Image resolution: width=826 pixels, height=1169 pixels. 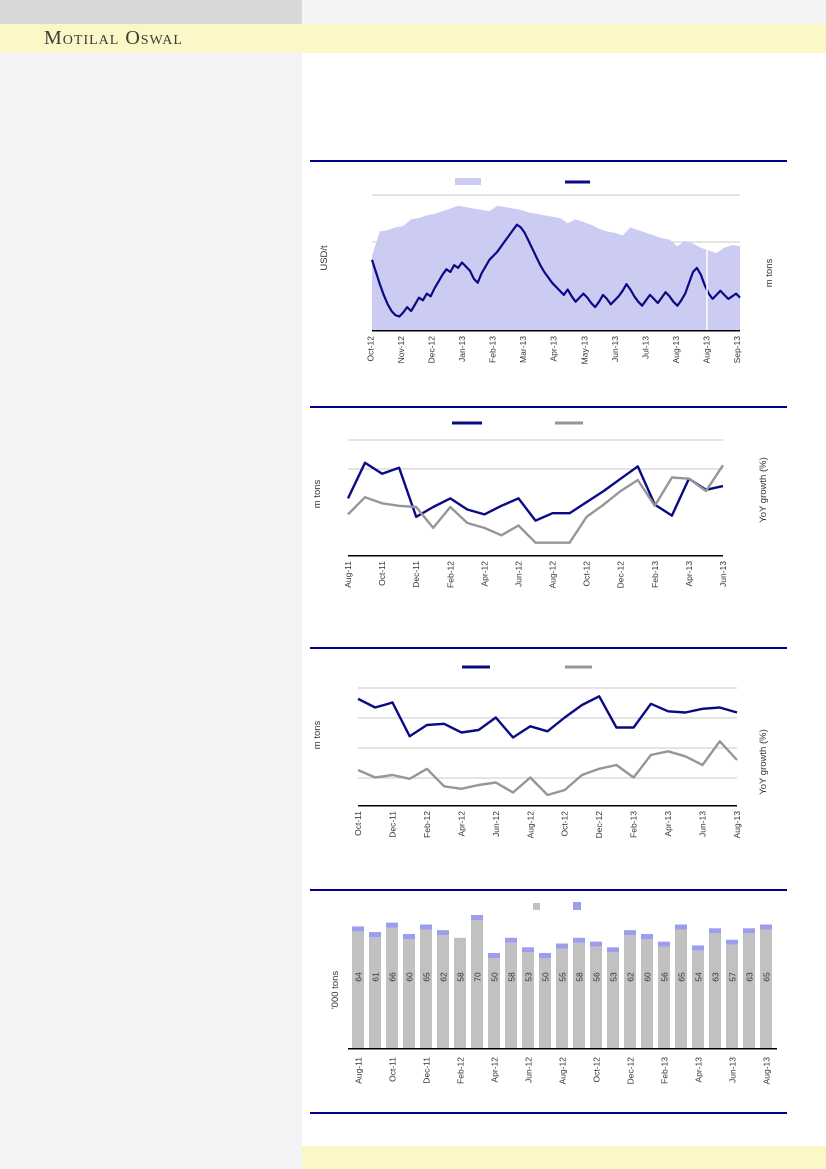 What do you see at coordinates (615, 349) in the screenshot?
I see `x-tick-label: Jun-13` at bounding box center [615, 349].